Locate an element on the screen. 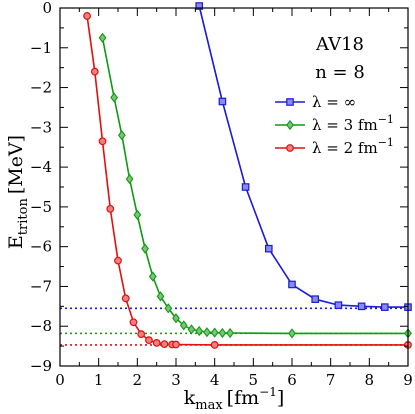 The height and width of the screenshot is (414, 415). y-tick-label: −6 is located at coordinates (41, 247).